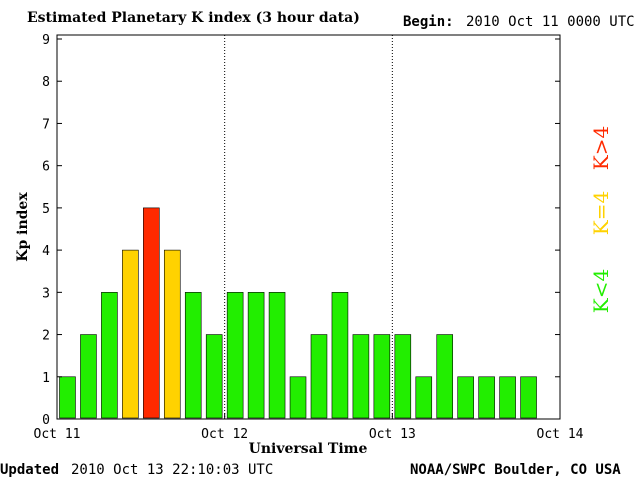 The height and width of the screenshot is (480, 640). I want to click on legend-equal-4: K=4, so click(601, 213).